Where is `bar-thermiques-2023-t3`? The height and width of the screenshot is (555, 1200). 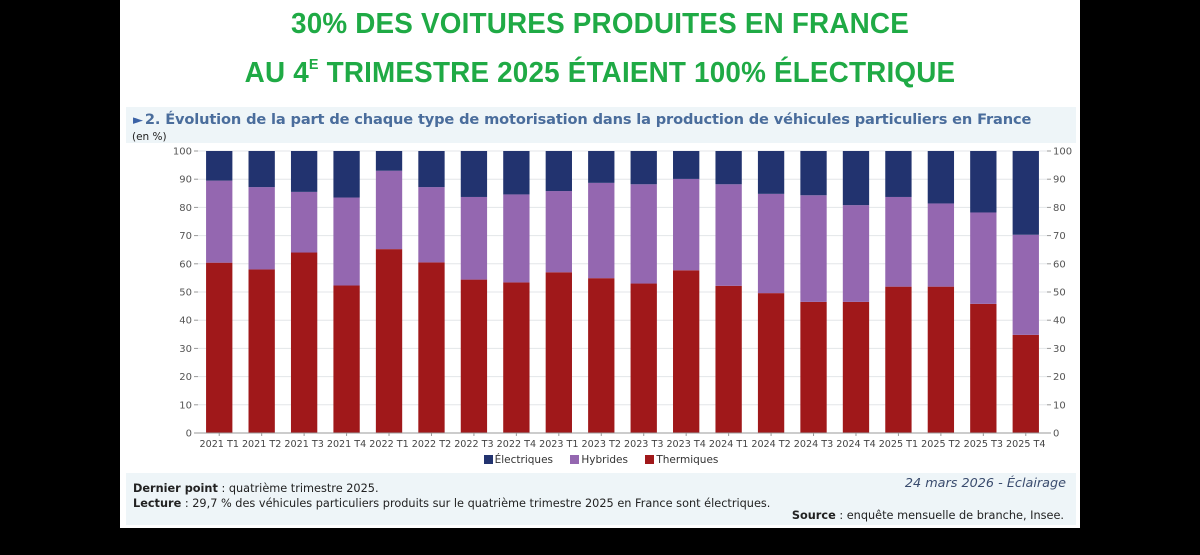 bar-thermiques-2023-t3 is located at coordinates (643, 358).